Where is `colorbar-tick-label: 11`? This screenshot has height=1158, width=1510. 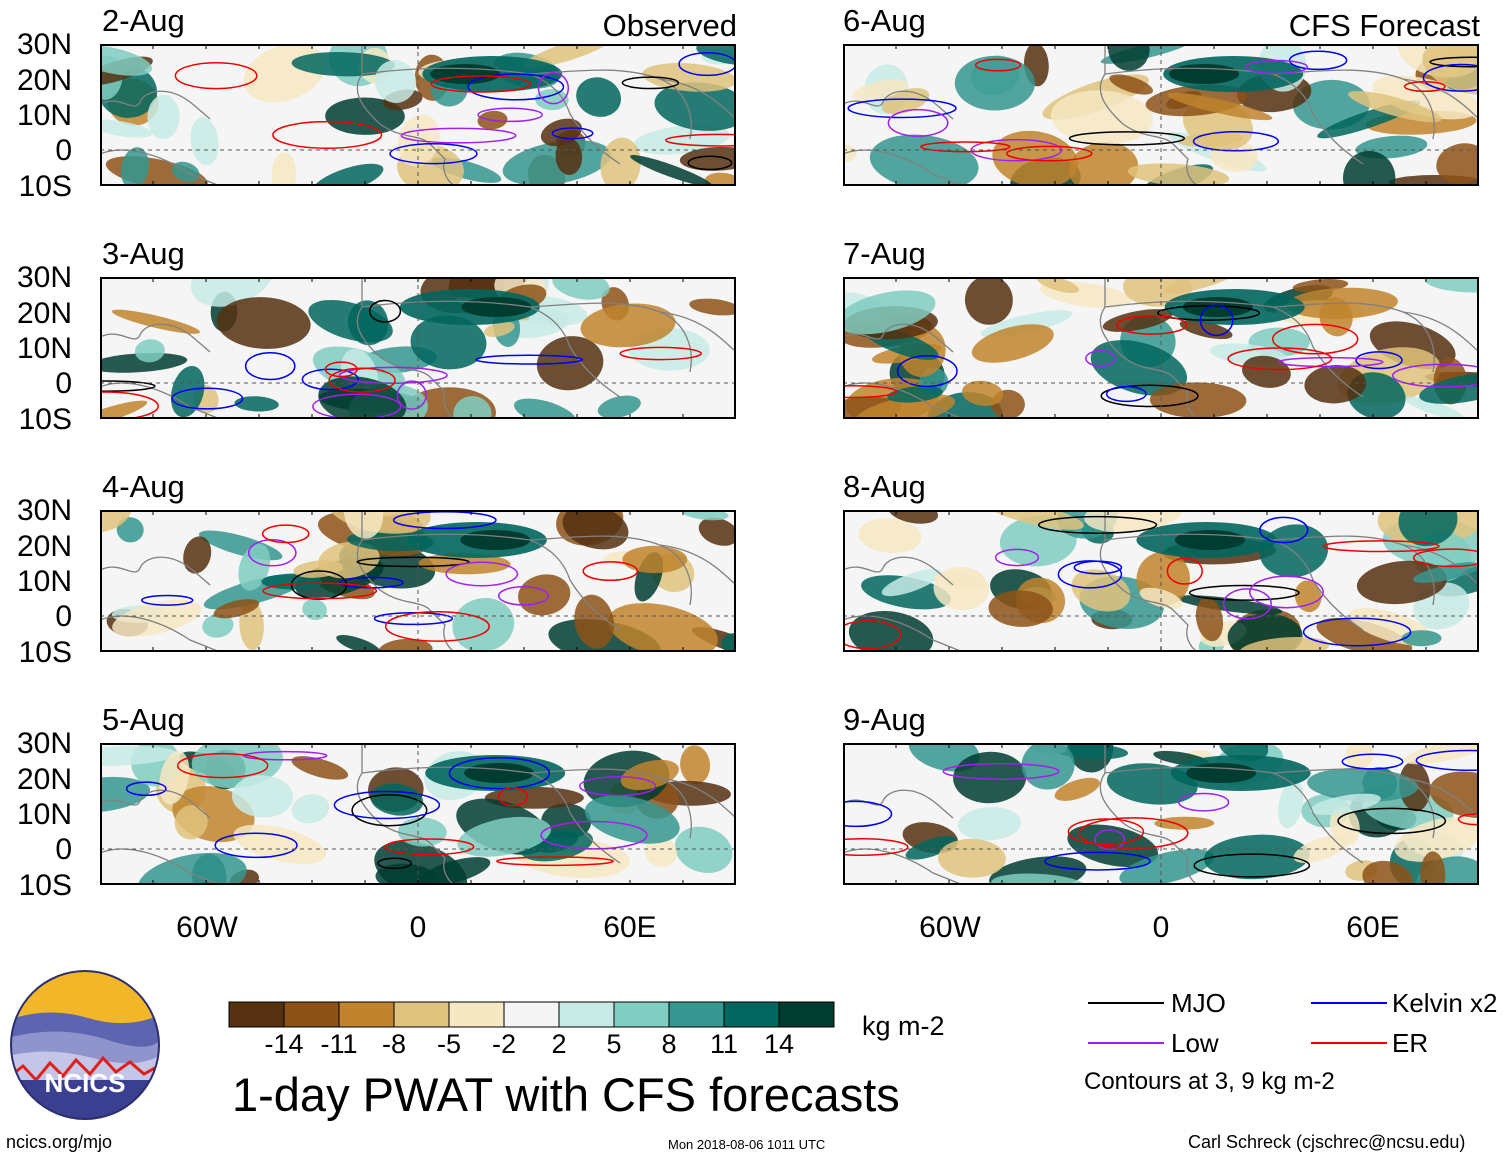 colorbar-tick-label: 11 is located at coordinates (724, 1044).